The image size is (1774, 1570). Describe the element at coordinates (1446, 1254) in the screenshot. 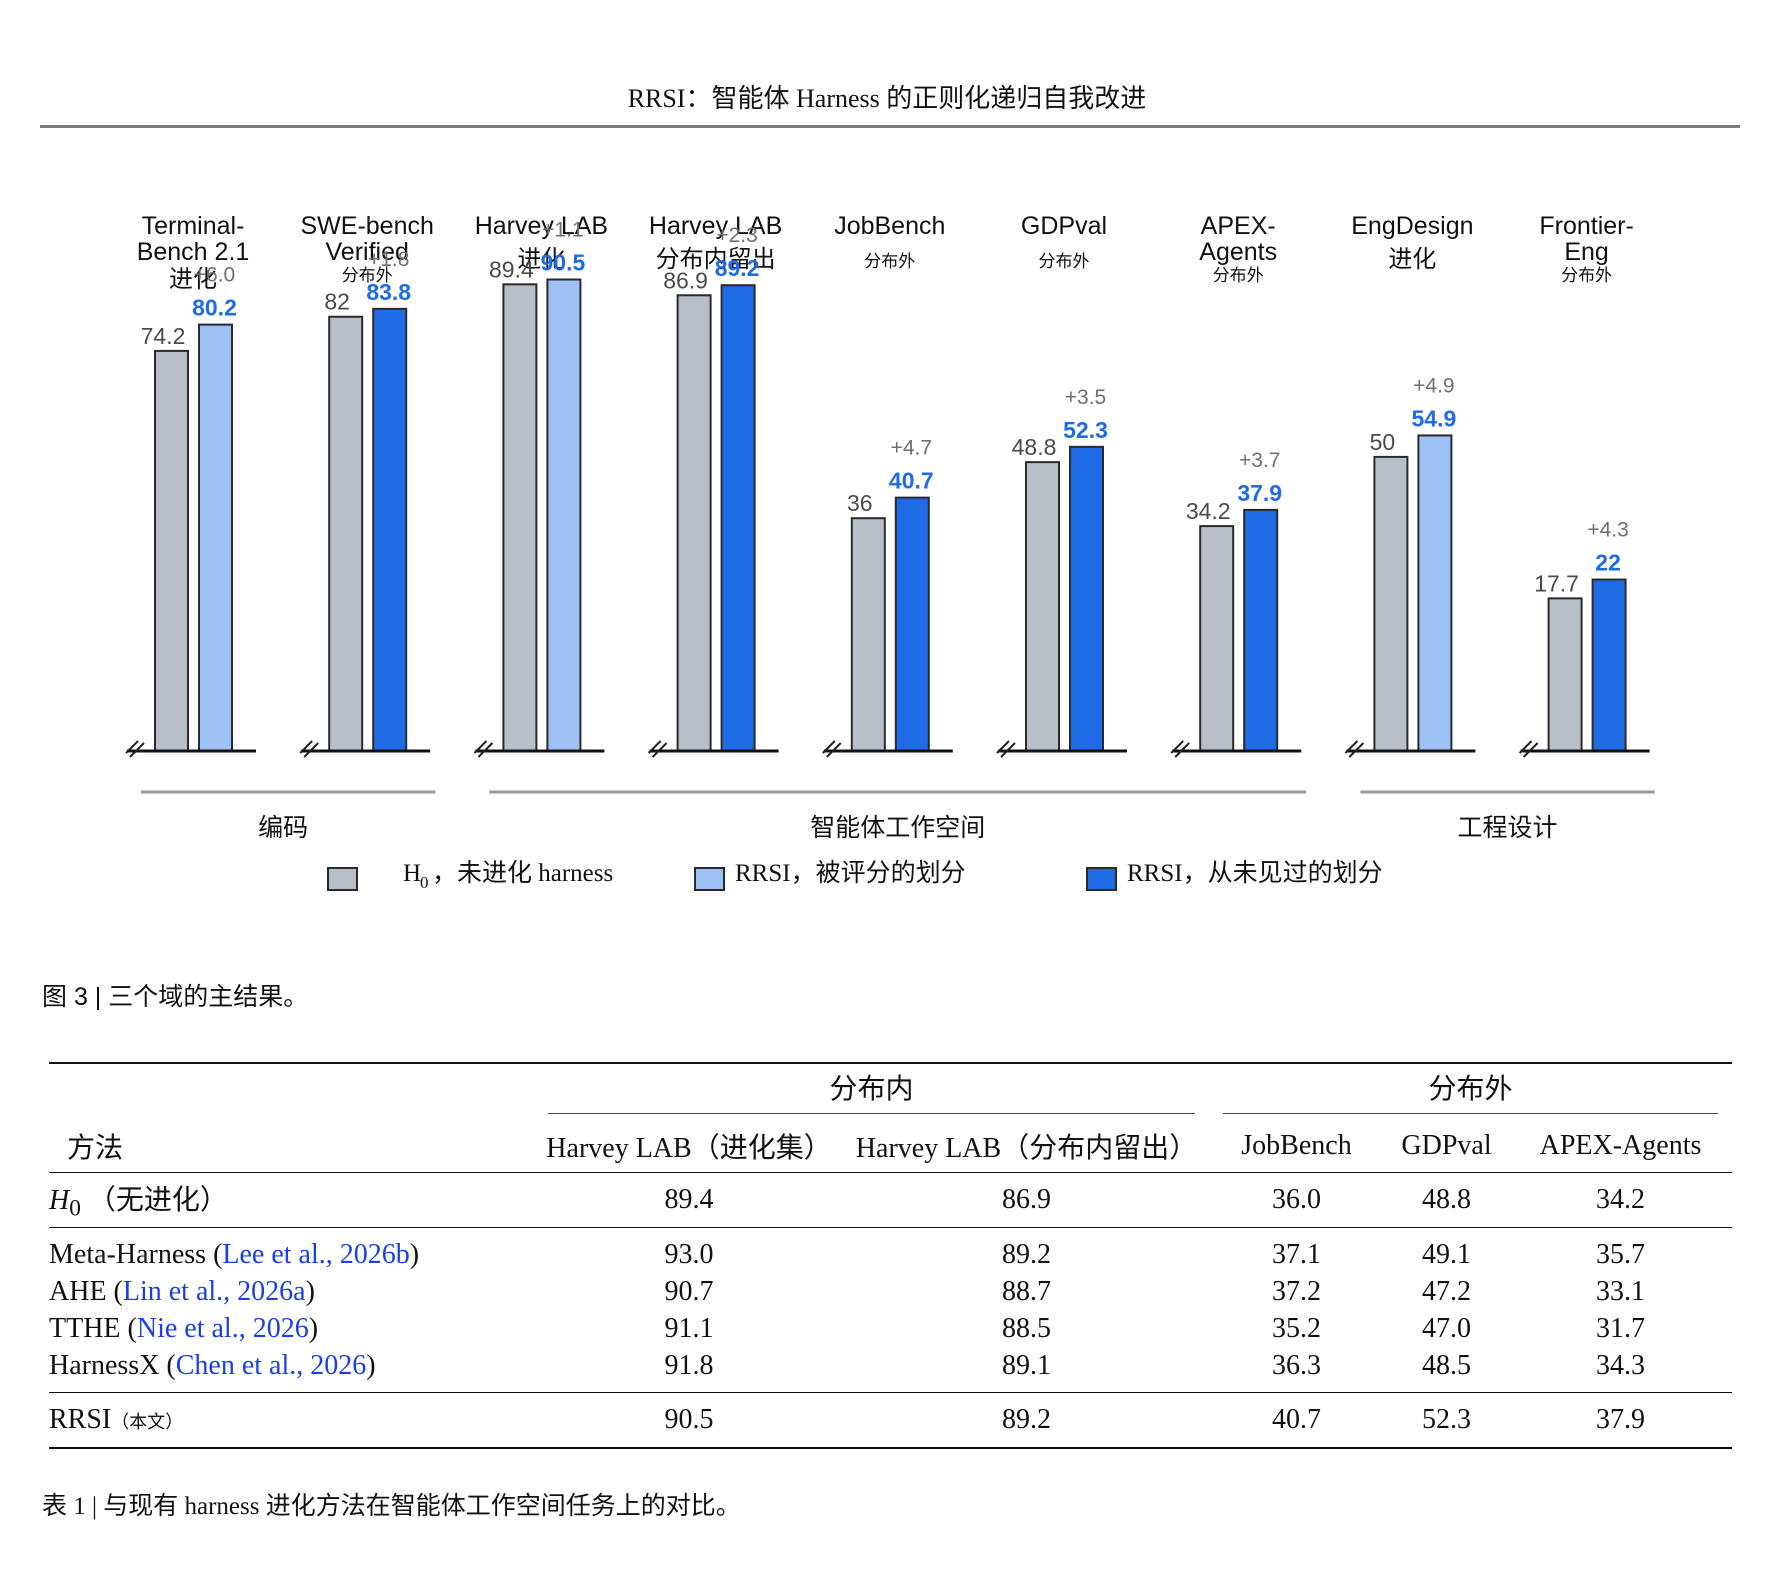

I see `value-cell: 49.1` at that location.